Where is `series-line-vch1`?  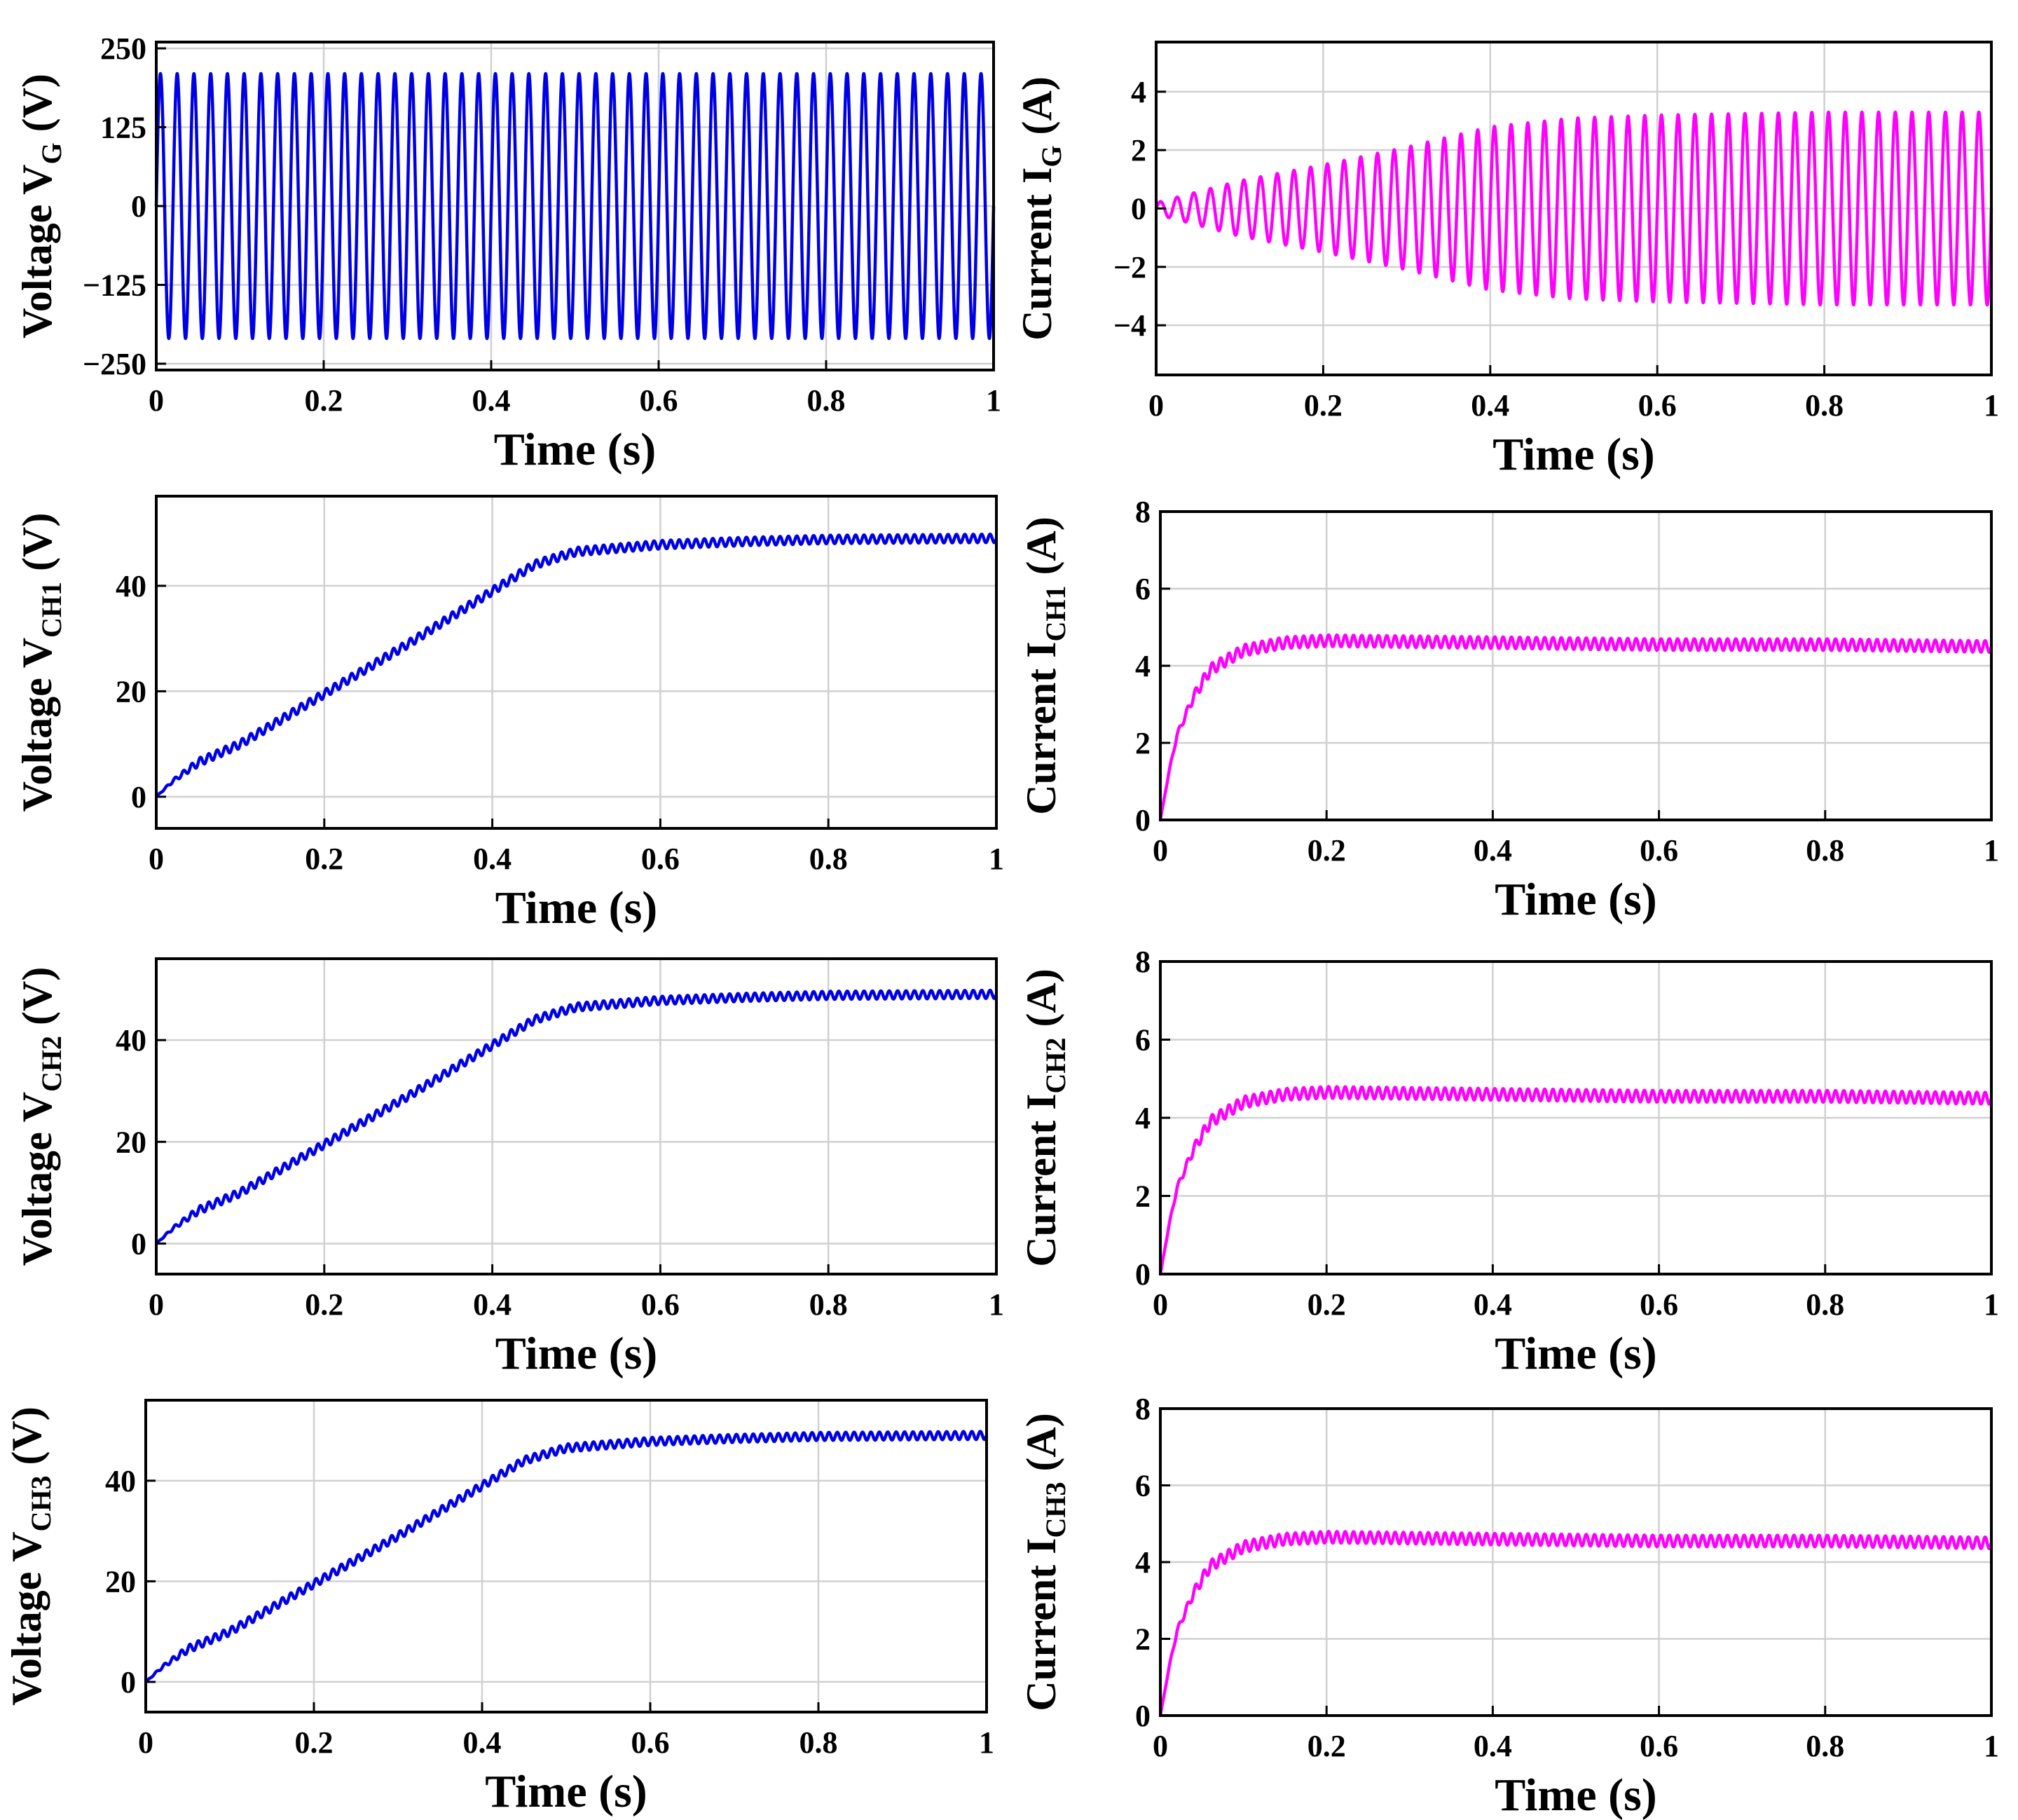
series-line-vch1 is located at coordinates (576, 665).